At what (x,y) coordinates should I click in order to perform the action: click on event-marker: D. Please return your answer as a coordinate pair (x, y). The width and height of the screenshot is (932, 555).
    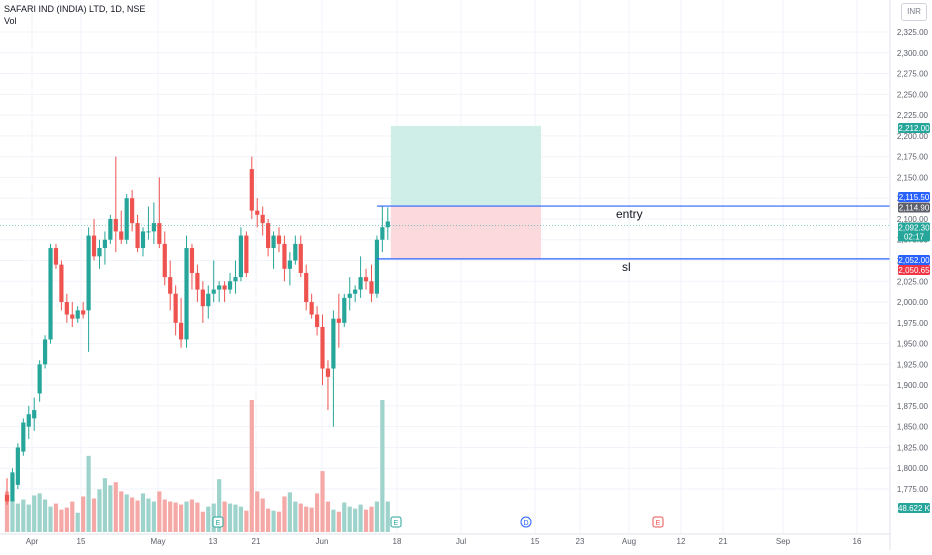
    Looking at the image, I should click on (526, 522).